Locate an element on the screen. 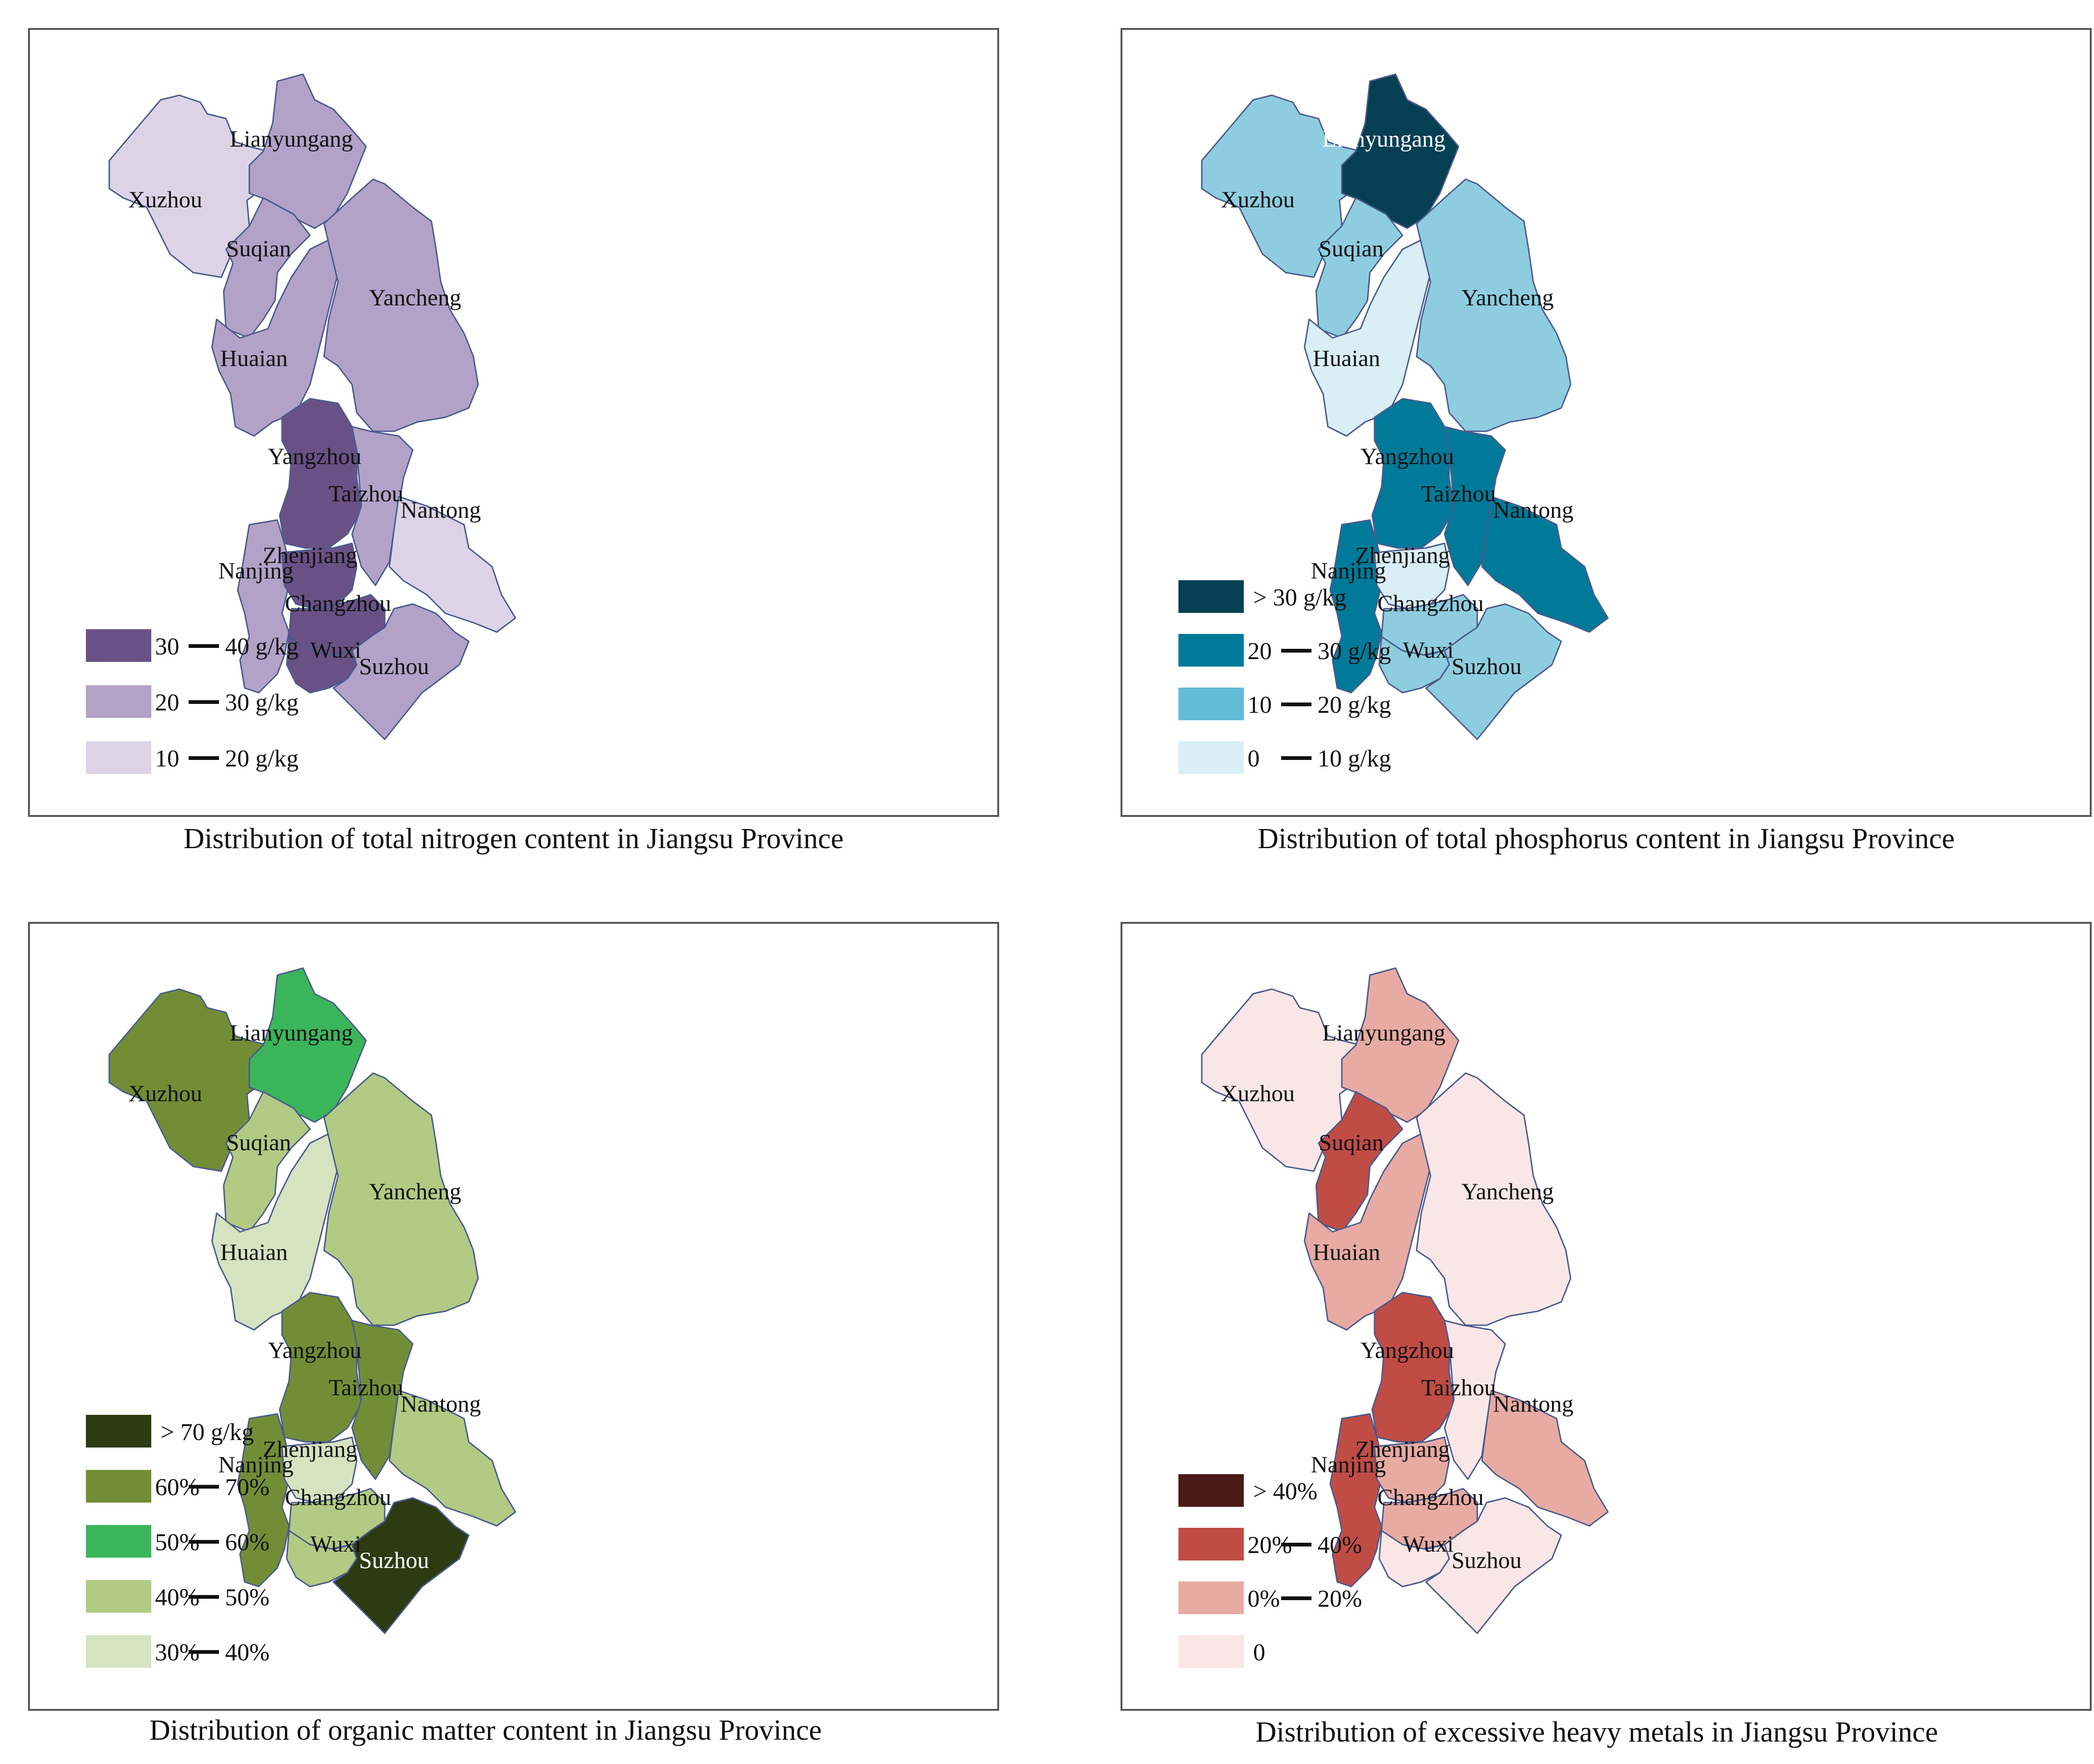  map-legend: > 40% 20% 40% 0% 20% 0 is located at coordinates (1270, 1571).